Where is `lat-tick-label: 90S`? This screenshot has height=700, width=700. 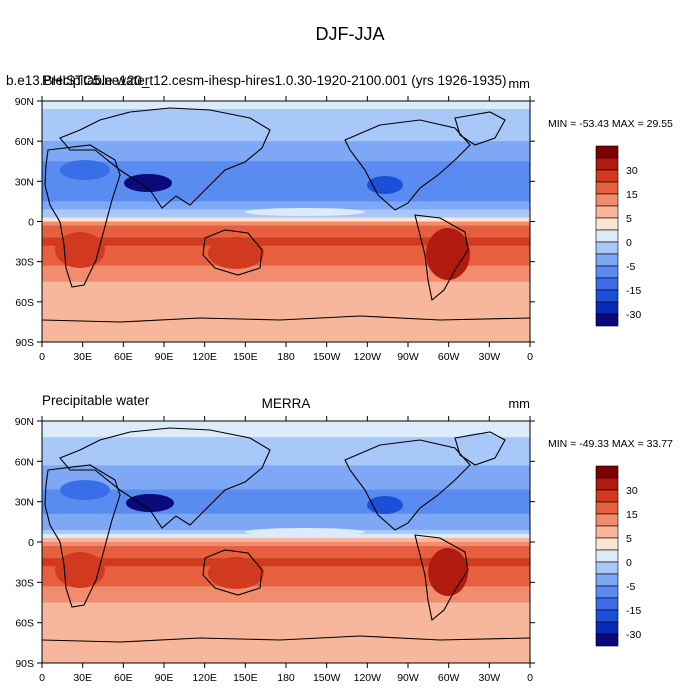
lat-tick-label: 90S is located at coordinates (24, 343).